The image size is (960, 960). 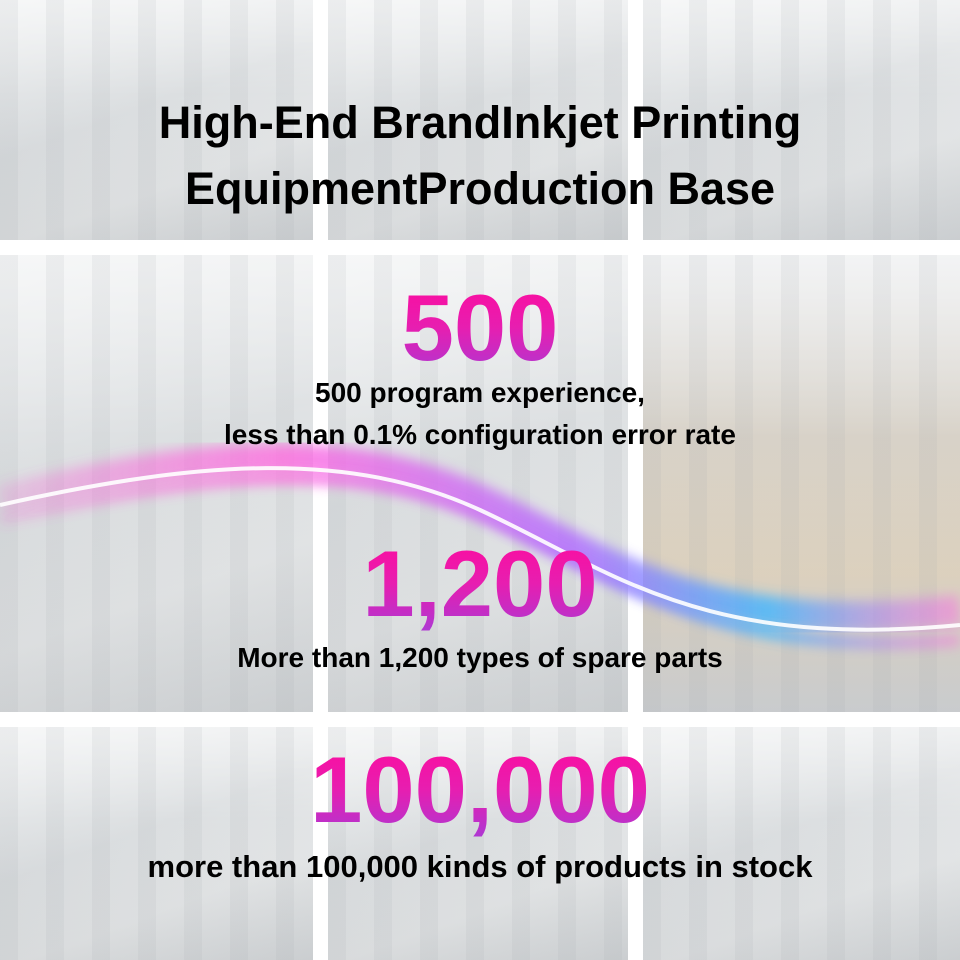 I want to click on stat-number-text: 100,000, so click(x=480, y=789).